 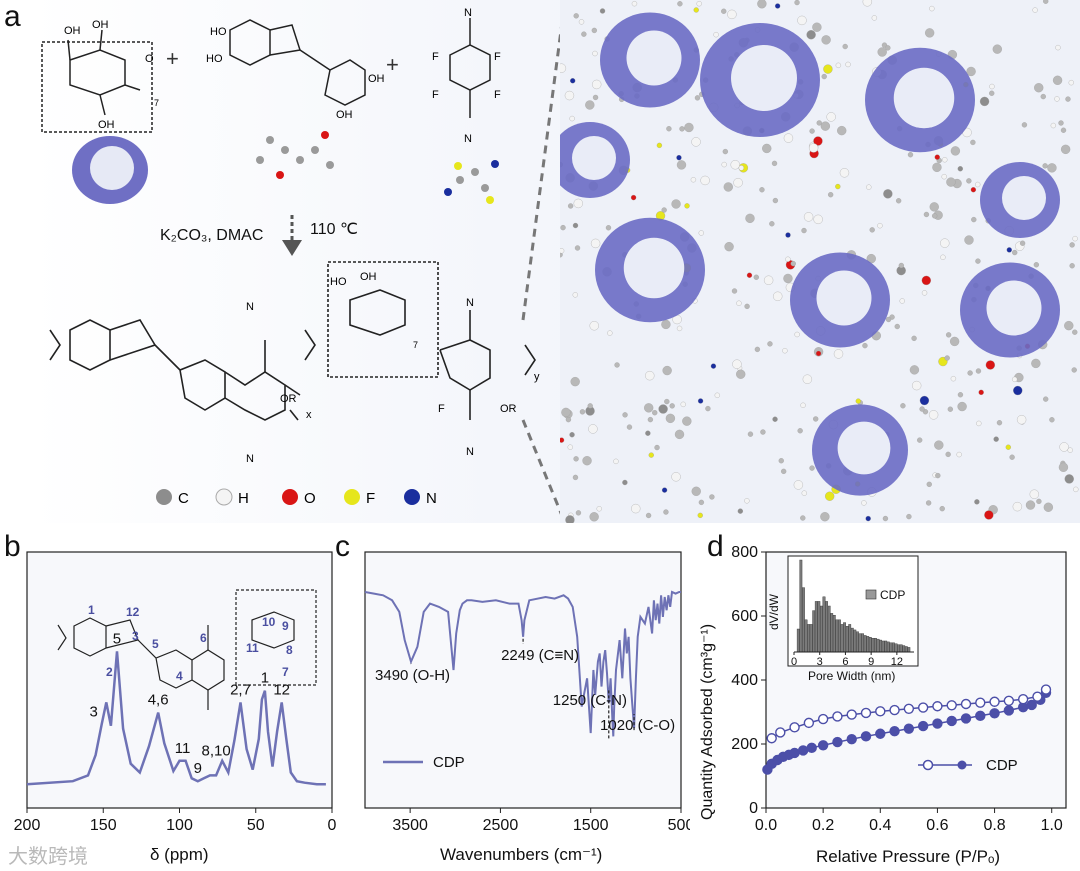 I want to click on inset-legend-swatch, so click(x=871, y=594).